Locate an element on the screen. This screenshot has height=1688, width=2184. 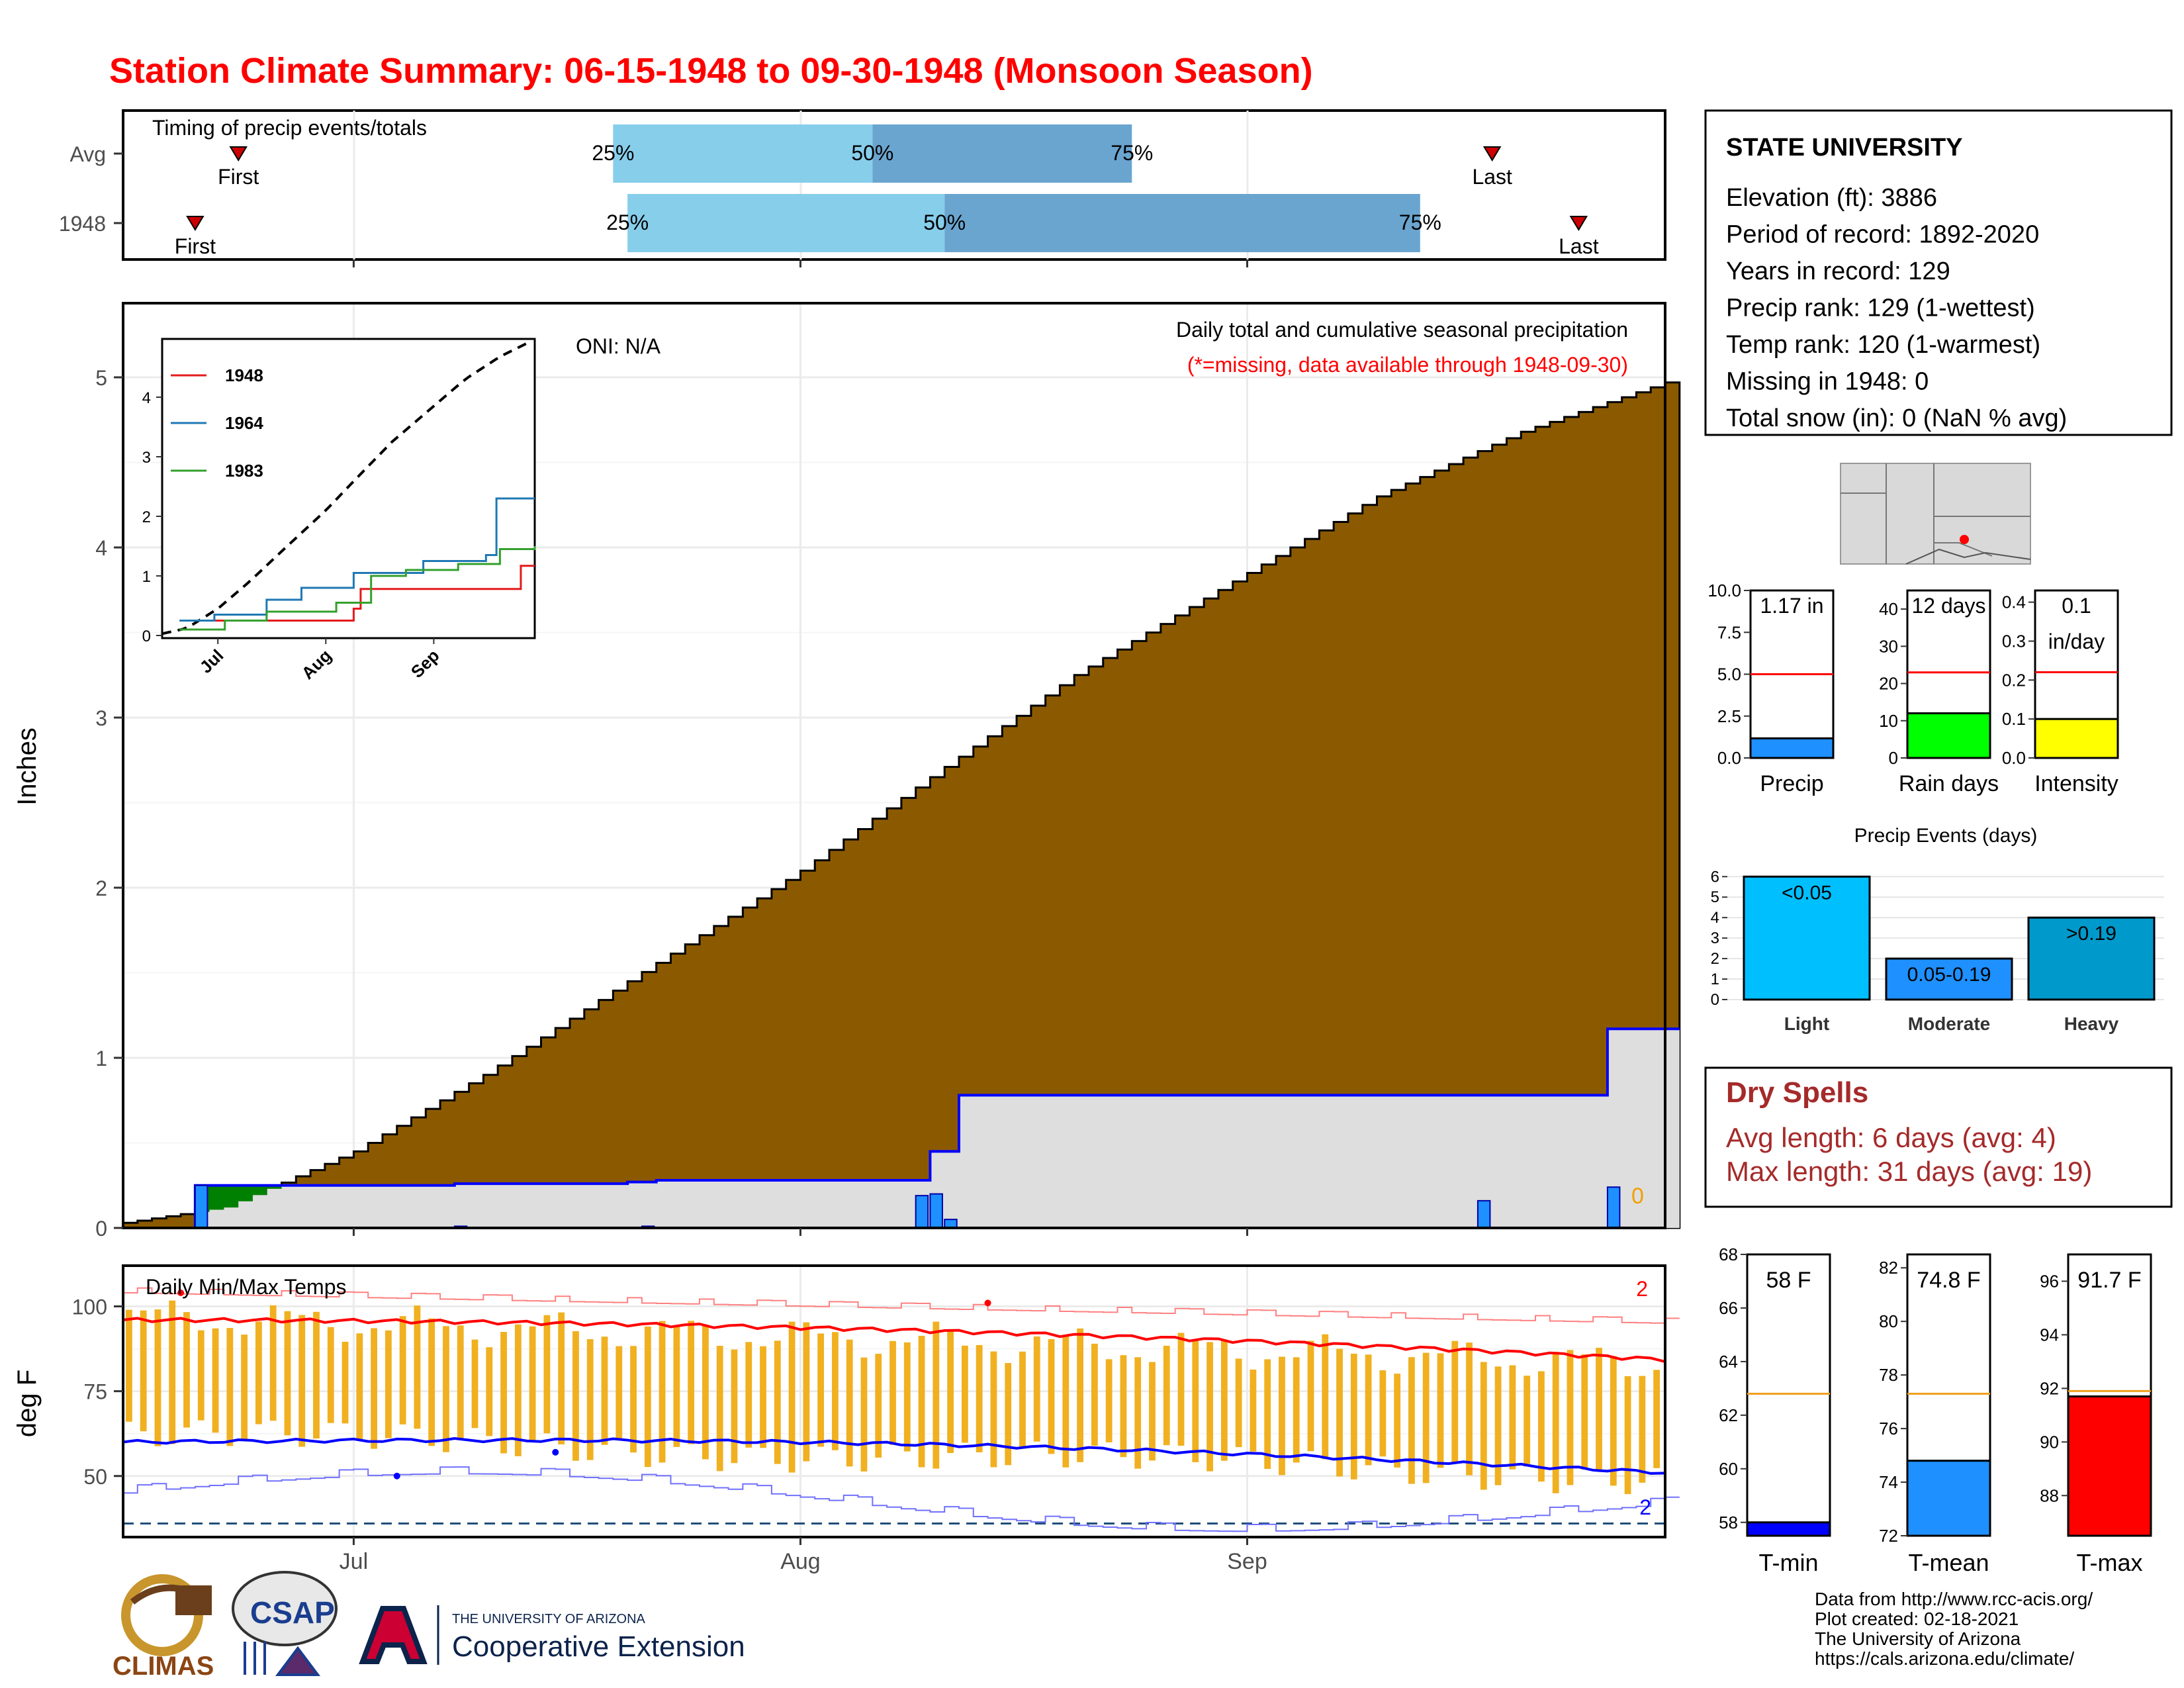
inset-y-tick-label: 1 is located at coordinates (146, 577).